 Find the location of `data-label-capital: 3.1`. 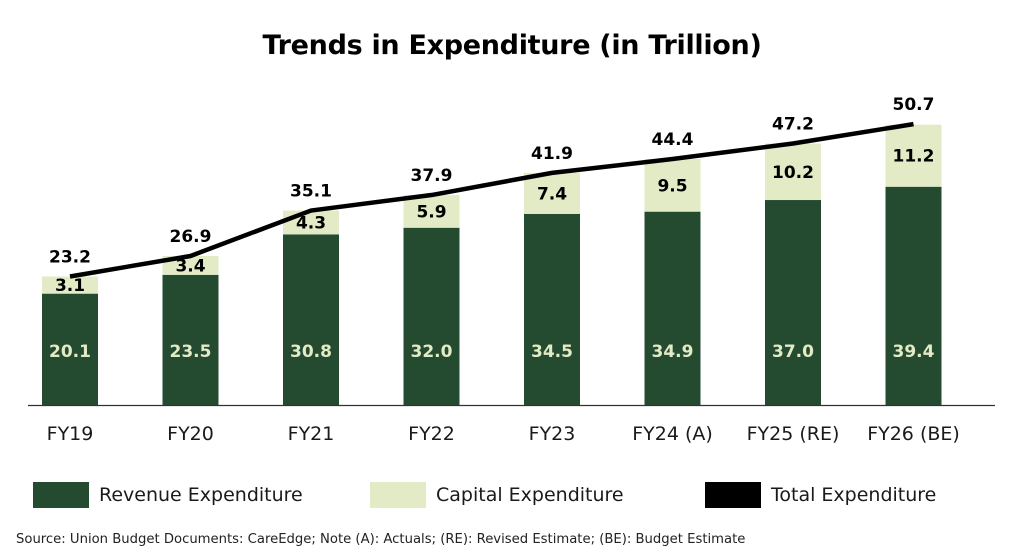

data-label-capital: 3.1 is located at coordinates (70, 286).